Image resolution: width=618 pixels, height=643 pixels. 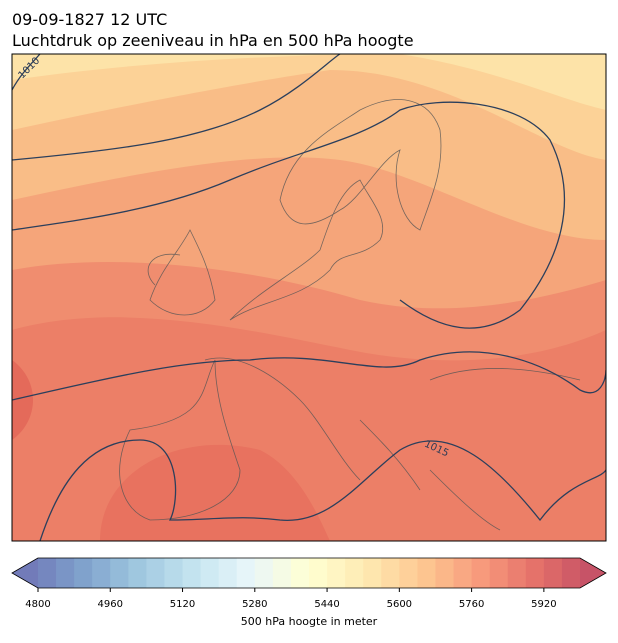 What do you see at coordinates (110, 604) in the screenshot?
I see `colorbar-tick-label: 4960` at bounding box center [110, 604].